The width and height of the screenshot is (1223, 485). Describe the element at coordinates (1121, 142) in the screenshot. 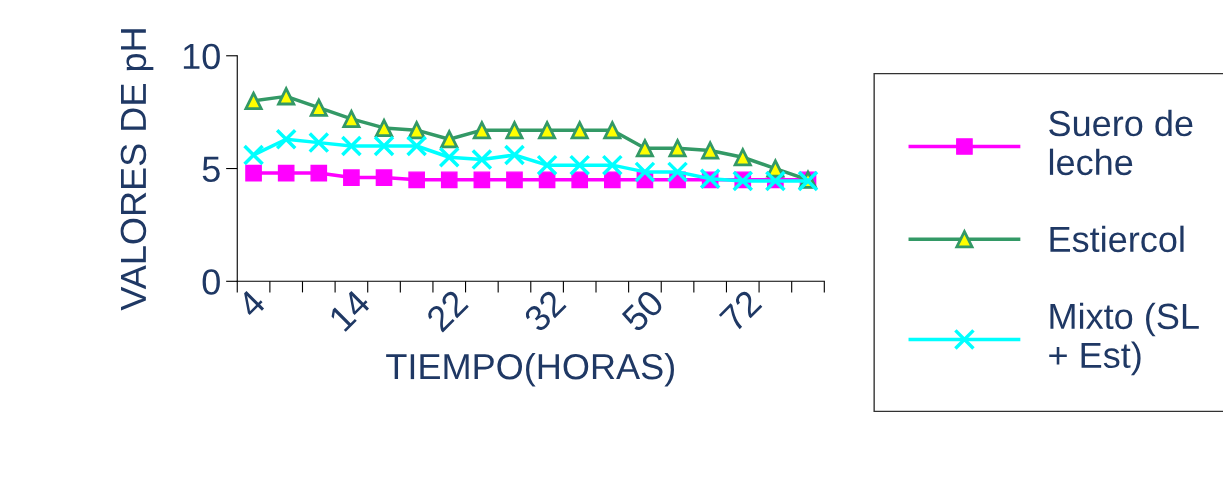

I see `legend-label: Suero de leche` at that location.